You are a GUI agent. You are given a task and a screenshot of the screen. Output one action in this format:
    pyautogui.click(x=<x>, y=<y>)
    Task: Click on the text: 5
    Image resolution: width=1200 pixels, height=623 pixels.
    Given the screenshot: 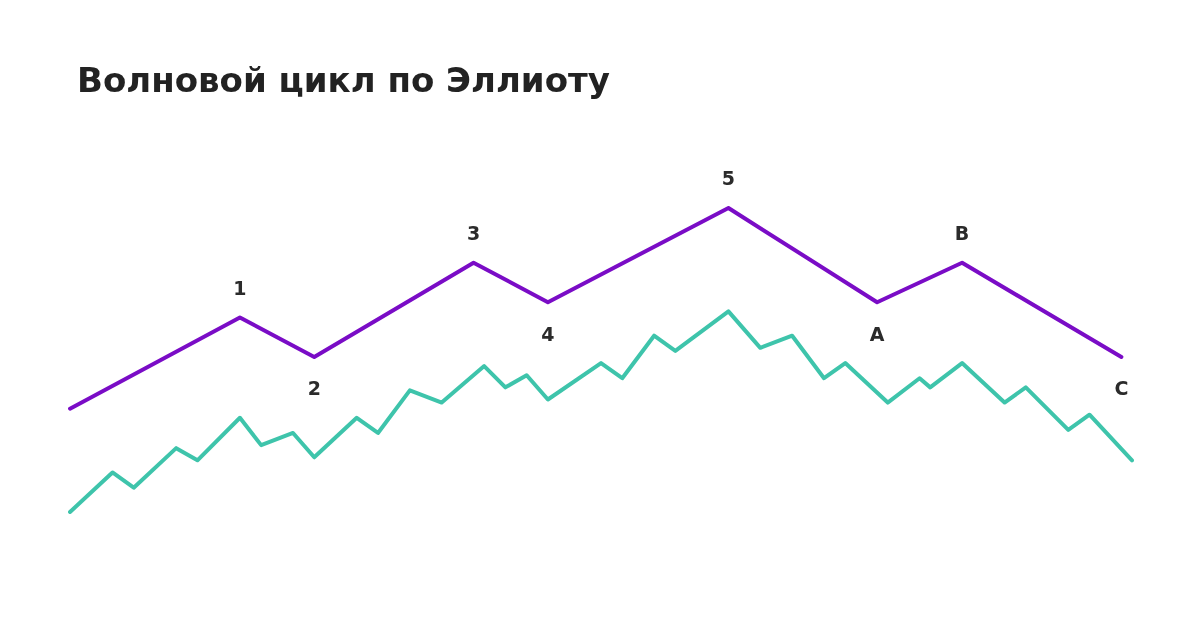 What is the action you would take?
    pyautogui.click(x=728, y=178)
    